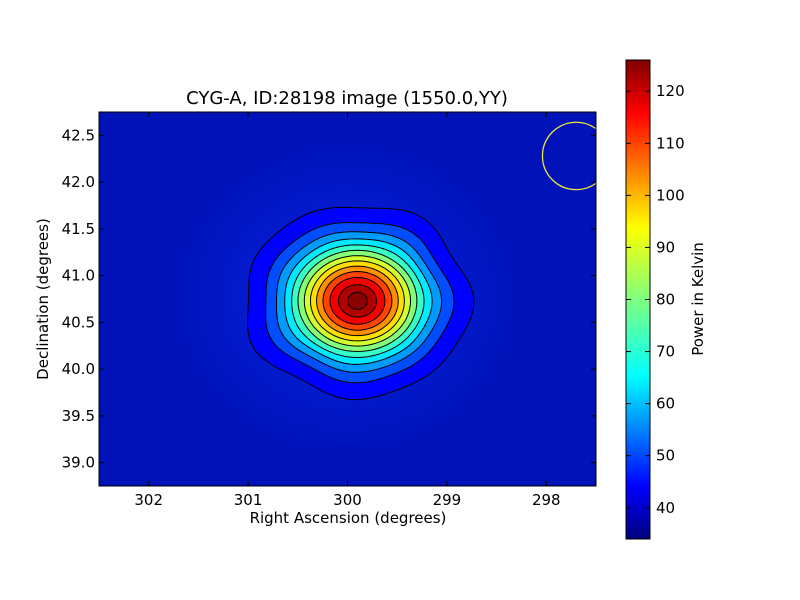 The height and width of the screenshot is (600, 800). I want to click on y-tick-label: 42.5, so click(78, 135).